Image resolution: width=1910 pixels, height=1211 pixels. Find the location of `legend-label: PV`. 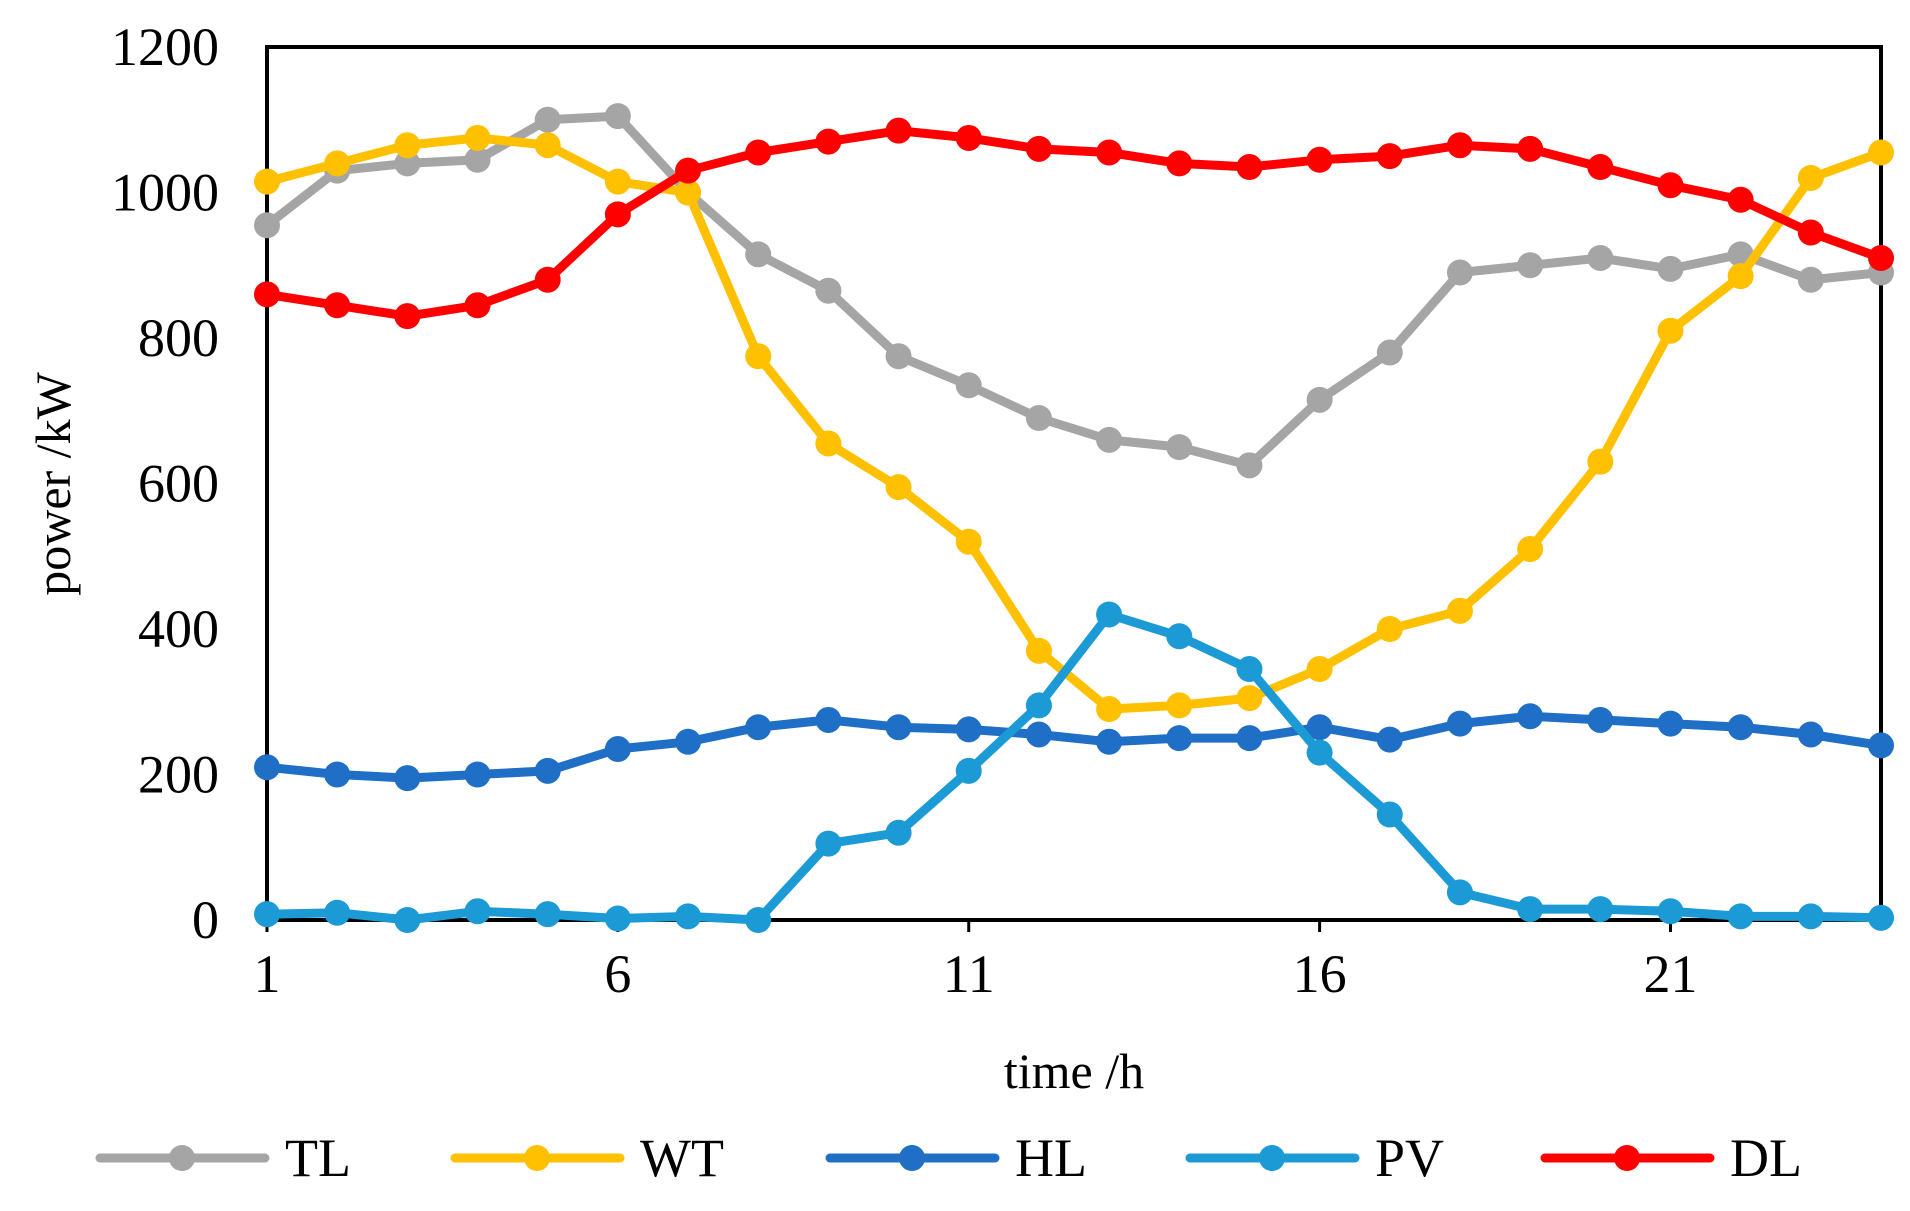

legend-label: PV is located at coordinates (1409, 1158).